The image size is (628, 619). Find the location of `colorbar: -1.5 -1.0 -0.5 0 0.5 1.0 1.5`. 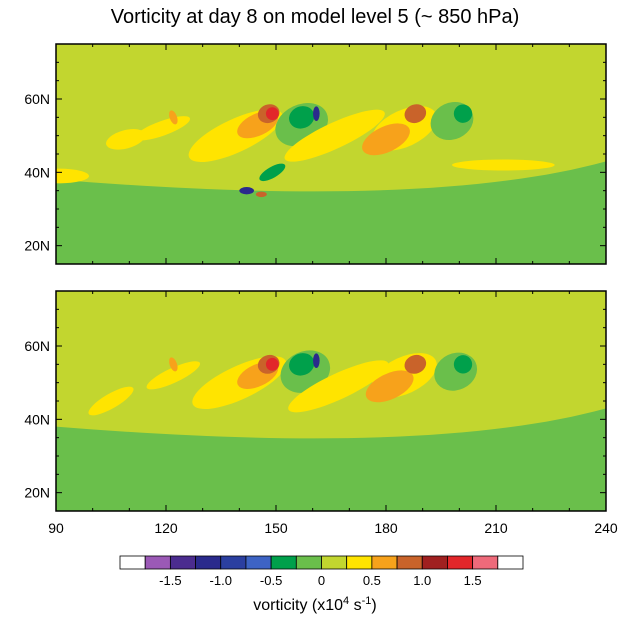

colorbar: -1.5 -1.0 -0.5 0 0.5 1.0 1.5 is located at coordinates (321, 571).